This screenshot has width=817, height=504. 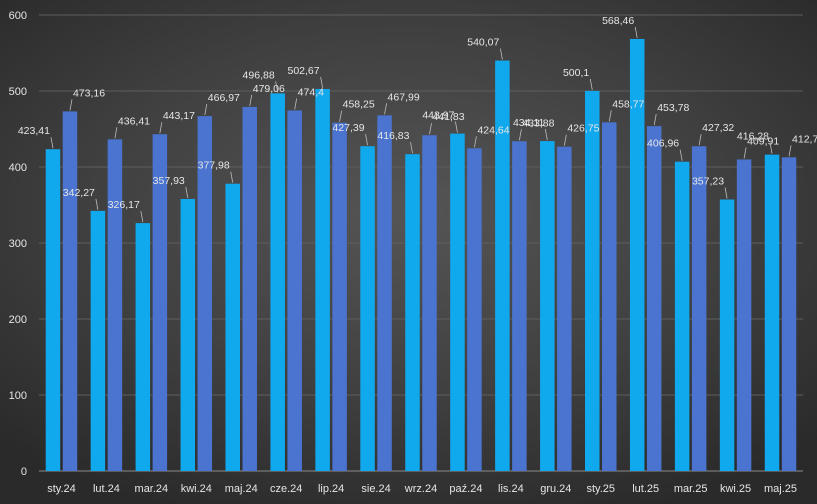 What do you see at coordinates (465, 489) in the screenshot?
I see `x-tick-label: paź.24` at bounding box center [465, 489].